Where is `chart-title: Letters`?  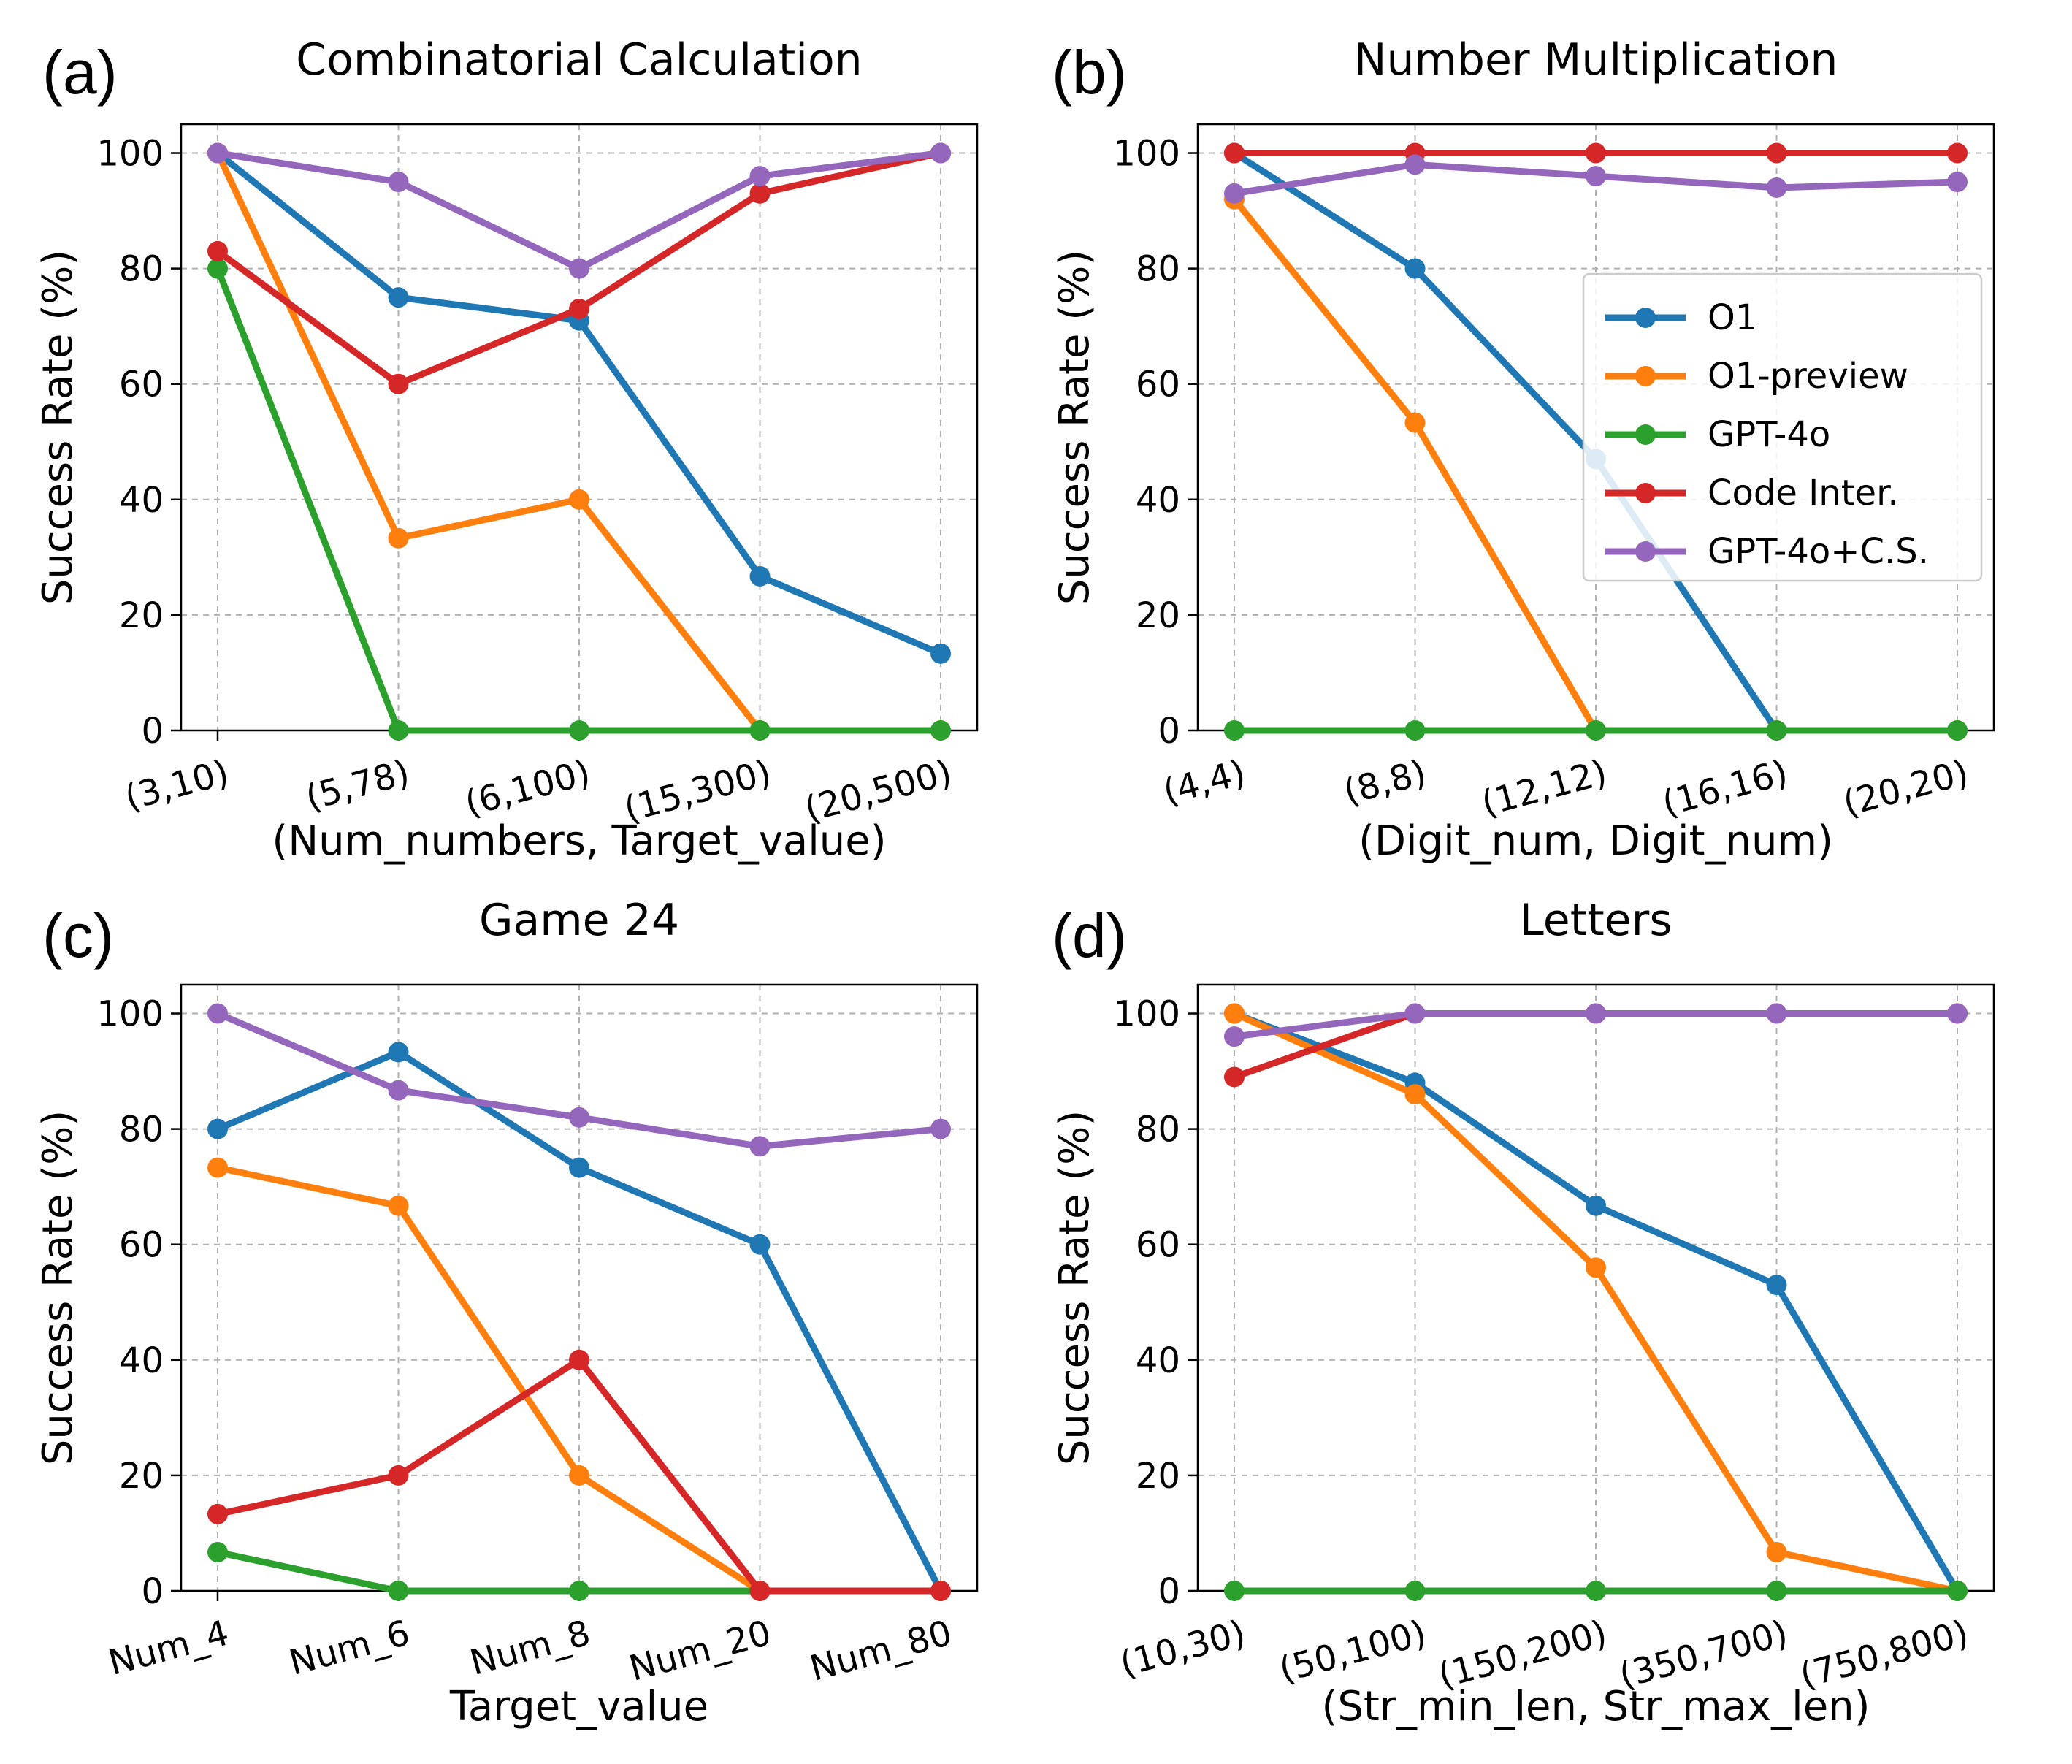 chart-title: Letters is located at coordinates (1595, 920).